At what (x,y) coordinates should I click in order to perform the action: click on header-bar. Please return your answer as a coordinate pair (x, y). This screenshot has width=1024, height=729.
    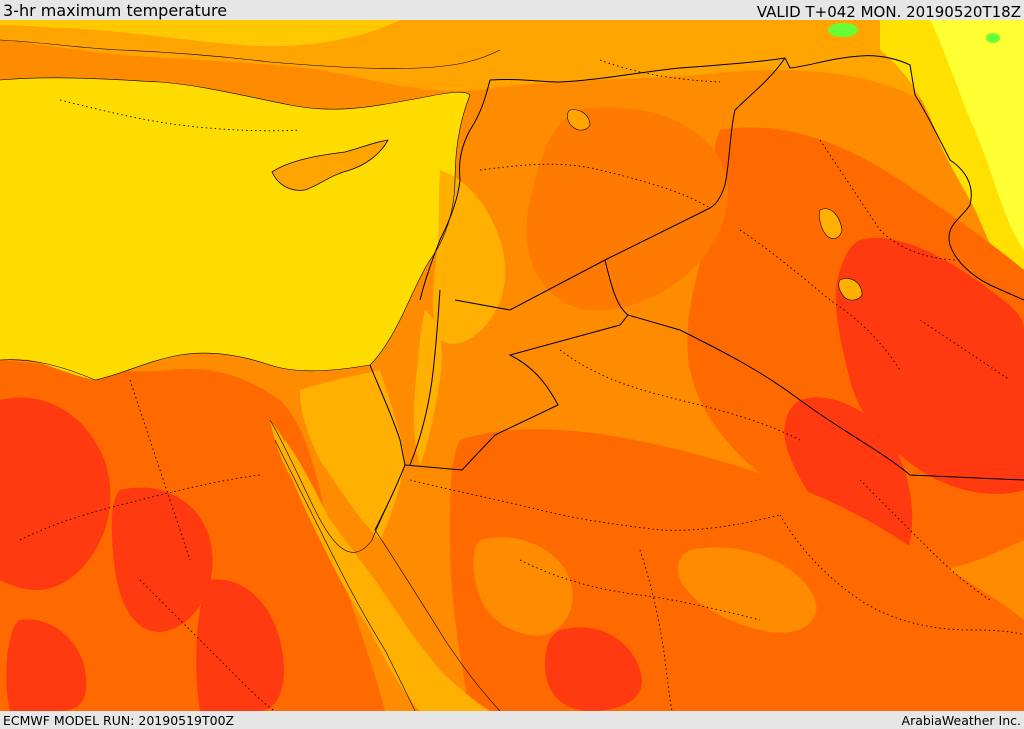
    Looking at the image, I should click on (512, 10).